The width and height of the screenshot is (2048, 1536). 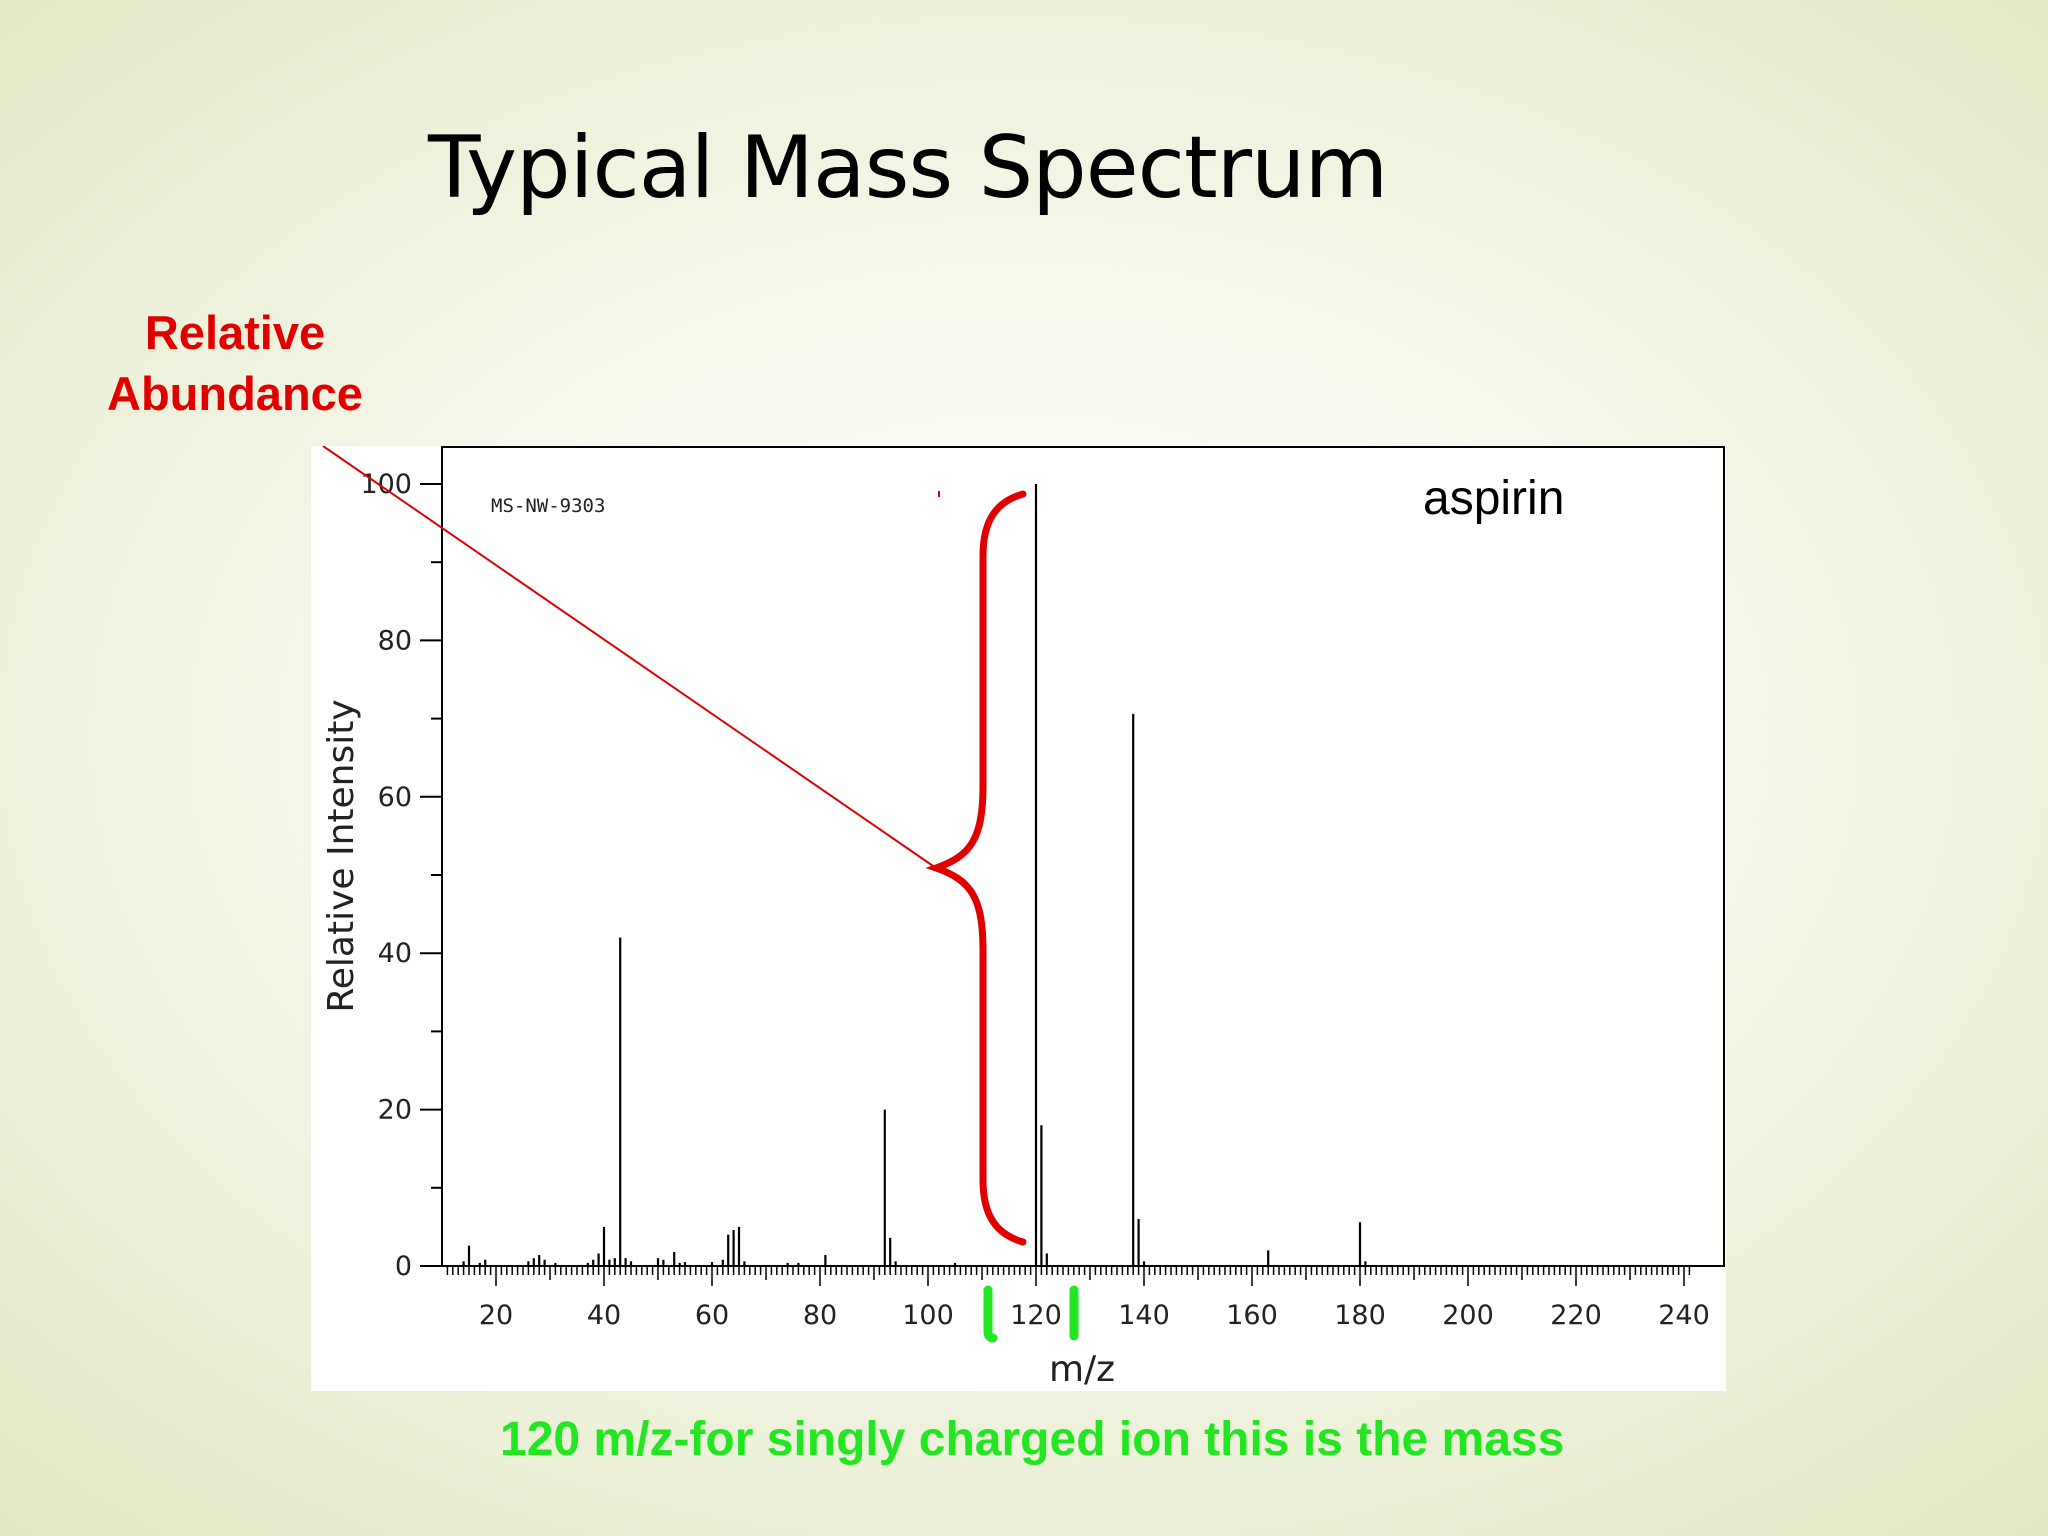 I want to click on y-tick-label: 0, so click(x=403, y=1266).